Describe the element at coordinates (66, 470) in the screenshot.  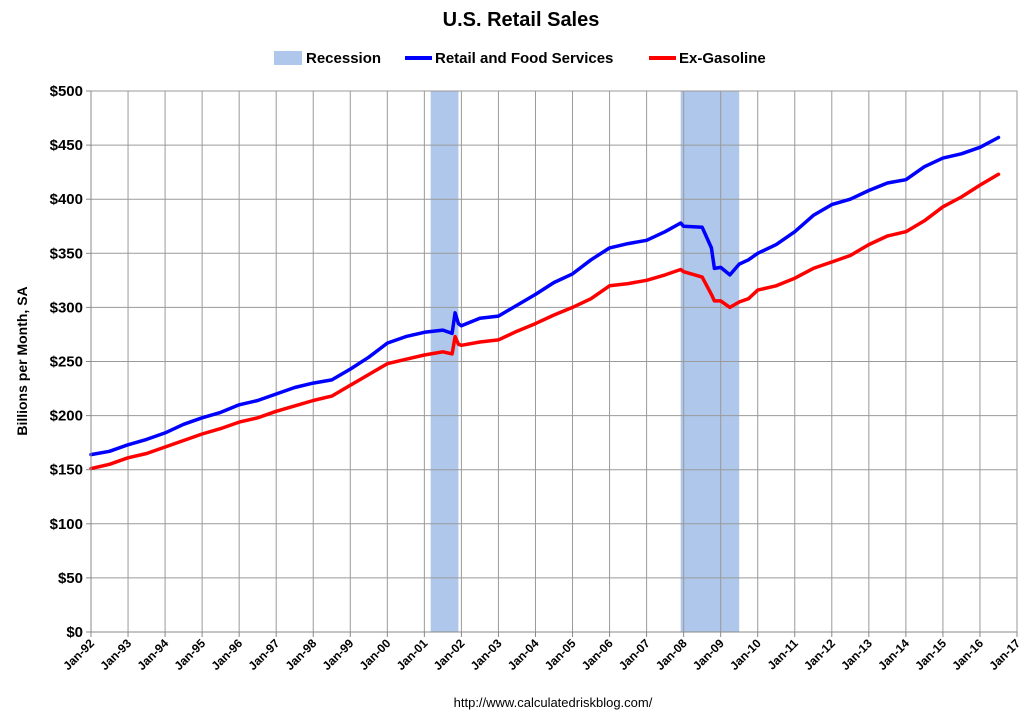
I see `y-tick-label: $150` at that location.